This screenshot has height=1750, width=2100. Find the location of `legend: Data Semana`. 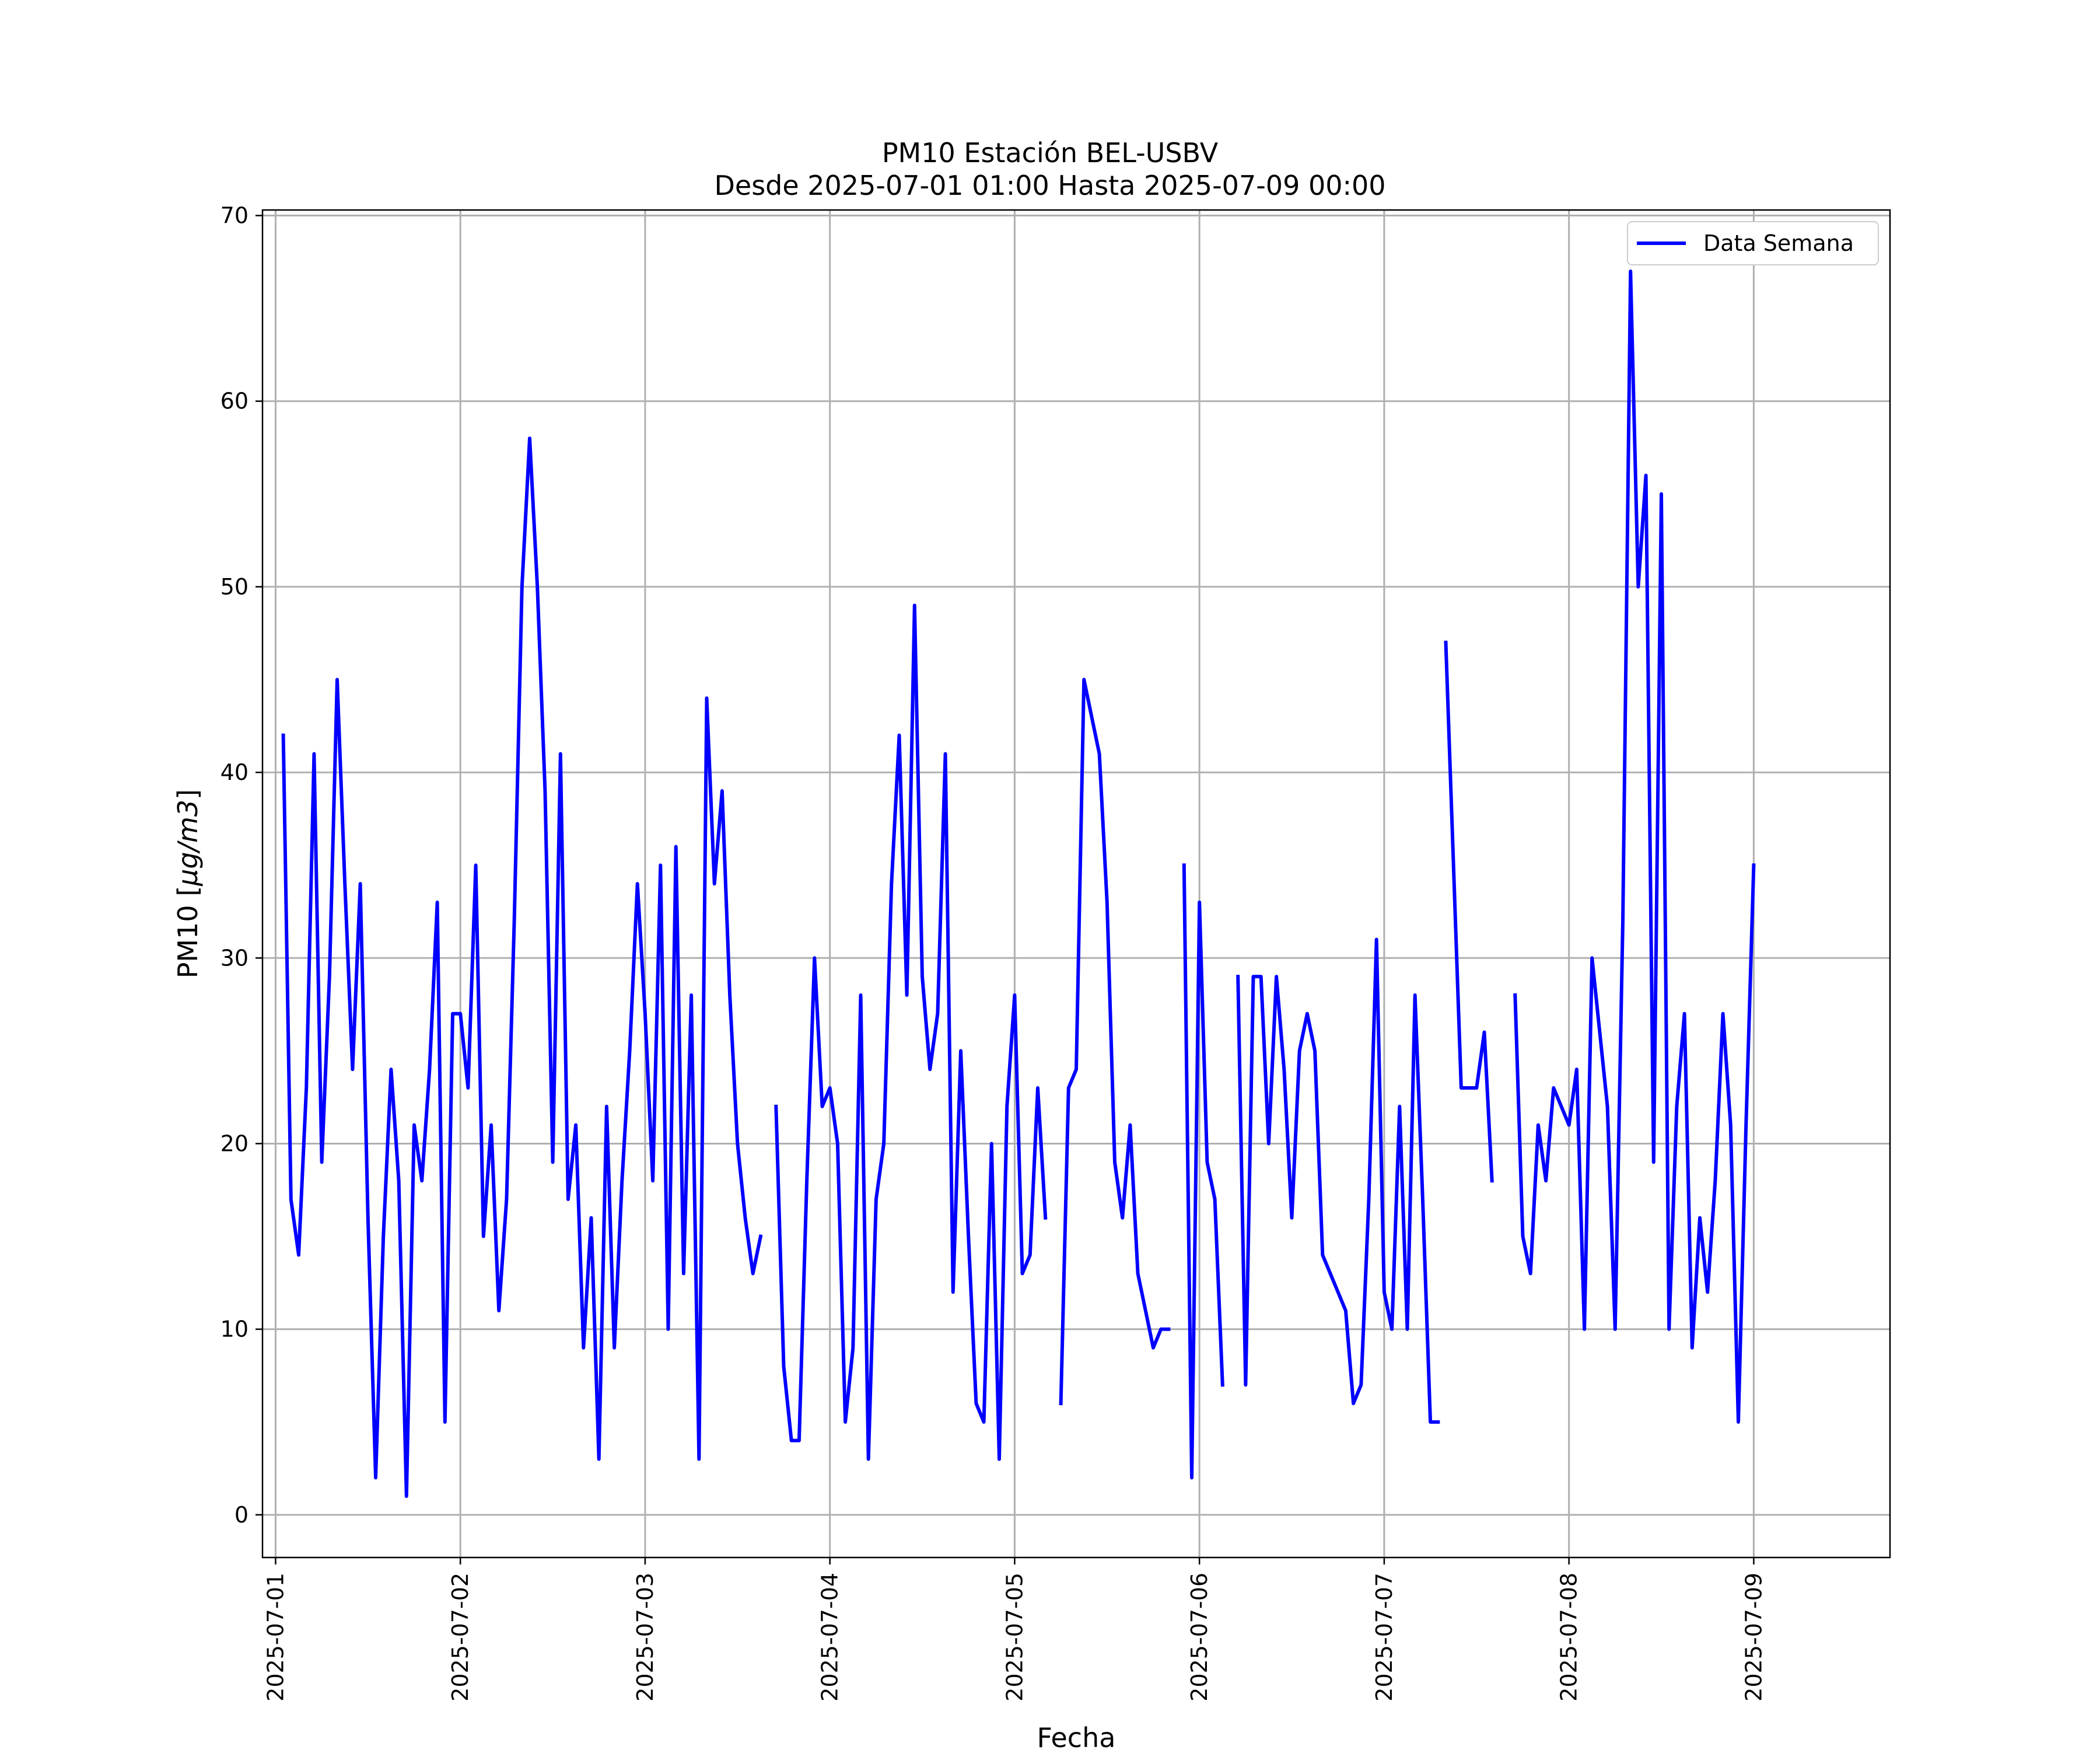

legend: Data Semana is located at coordinates (1753, 243).